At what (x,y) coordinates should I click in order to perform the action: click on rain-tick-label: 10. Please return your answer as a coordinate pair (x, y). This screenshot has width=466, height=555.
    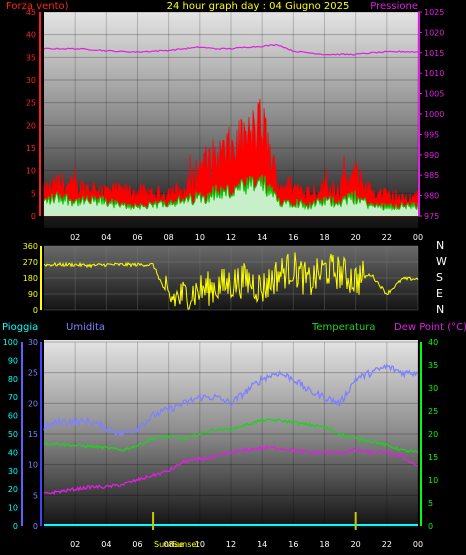
    Looking at the image, I should click on (13, 508).